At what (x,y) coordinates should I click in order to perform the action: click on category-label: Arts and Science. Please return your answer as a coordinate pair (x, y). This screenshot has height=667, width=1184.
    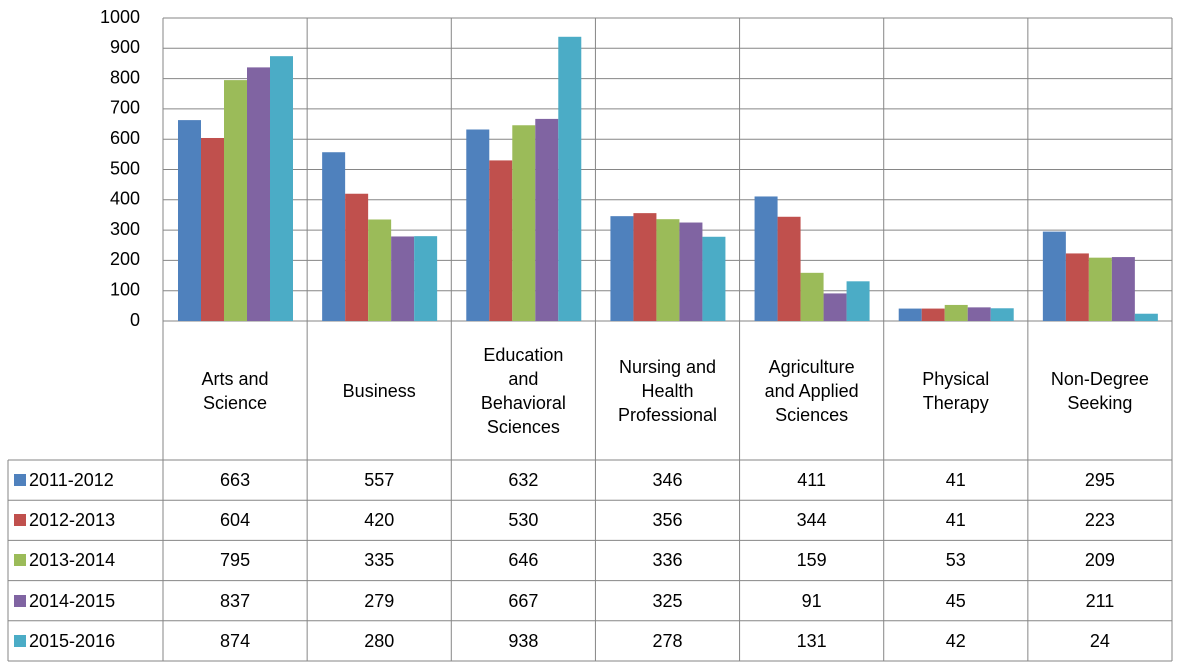
    Looking at the image, I should click on (235, 390).